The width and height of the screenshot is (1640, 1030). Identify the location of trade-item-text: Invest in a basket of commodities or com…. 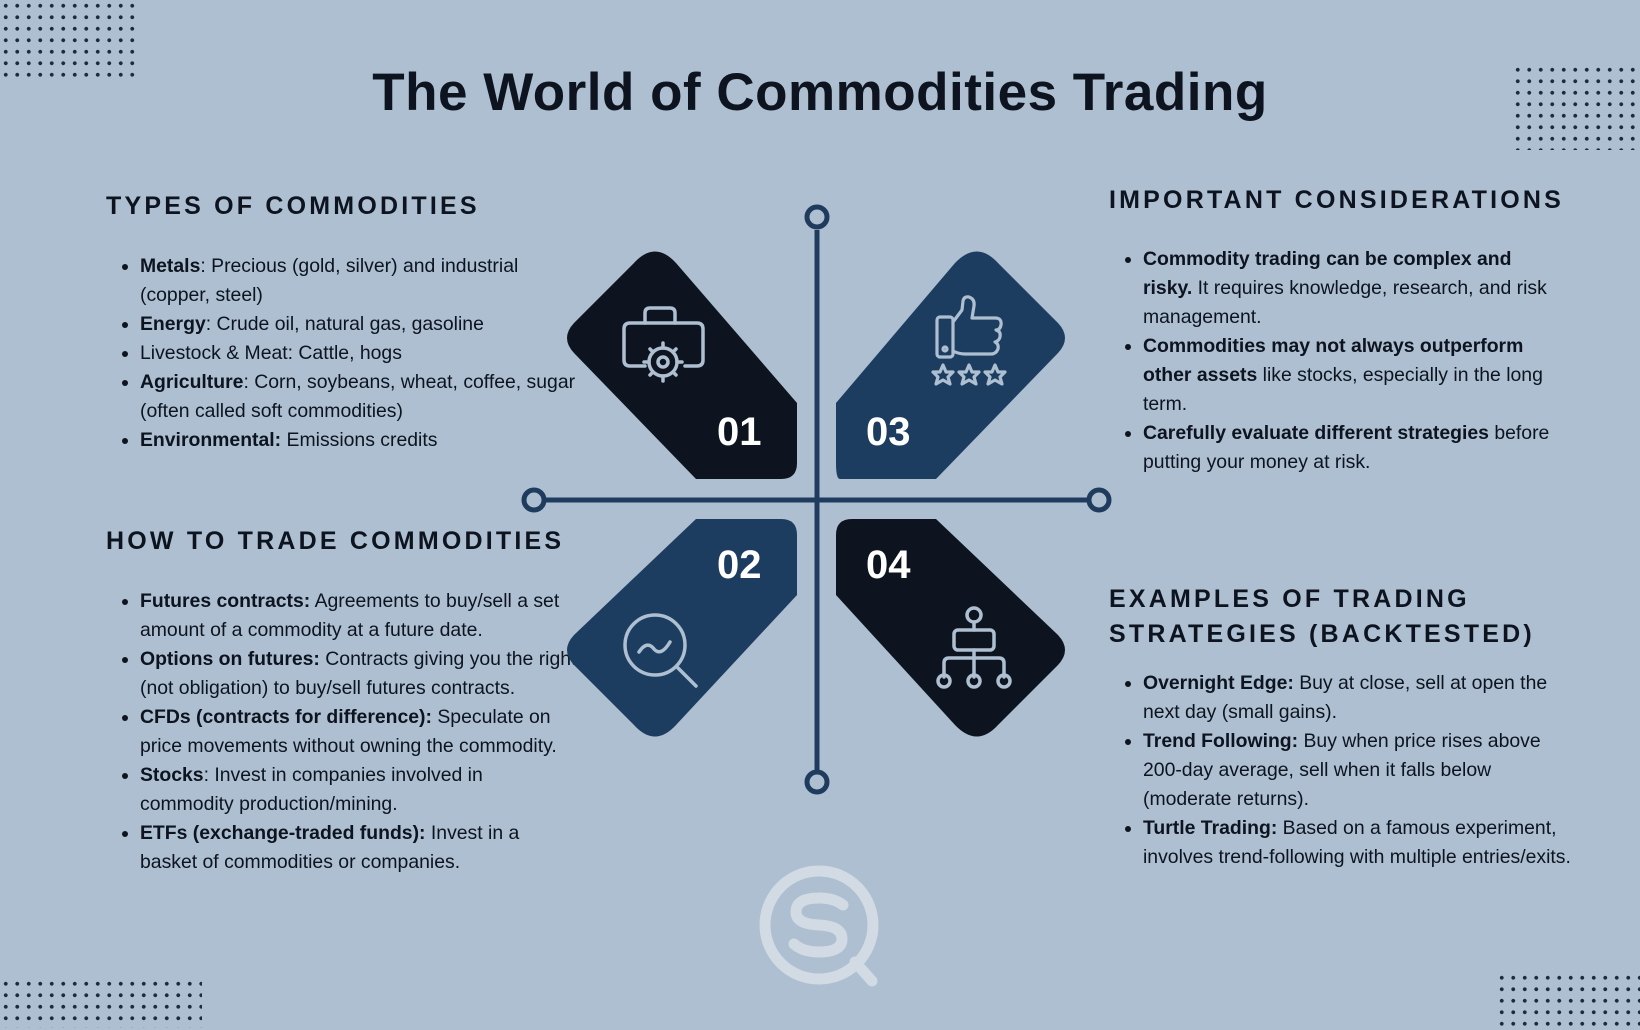
(330, 847).